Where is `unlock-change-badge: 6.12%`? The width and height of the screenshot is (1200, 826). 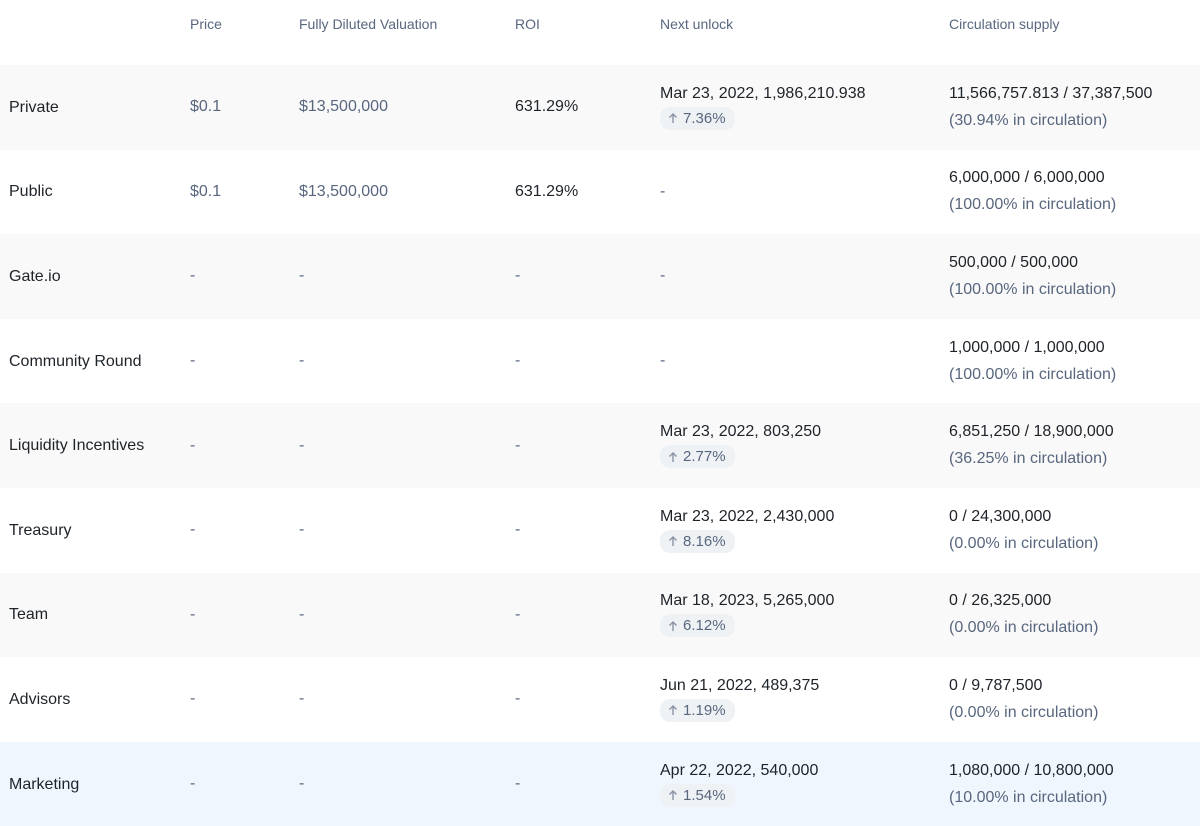
unlock-change-badge: 6.12% is located at coordinates (697, 626).